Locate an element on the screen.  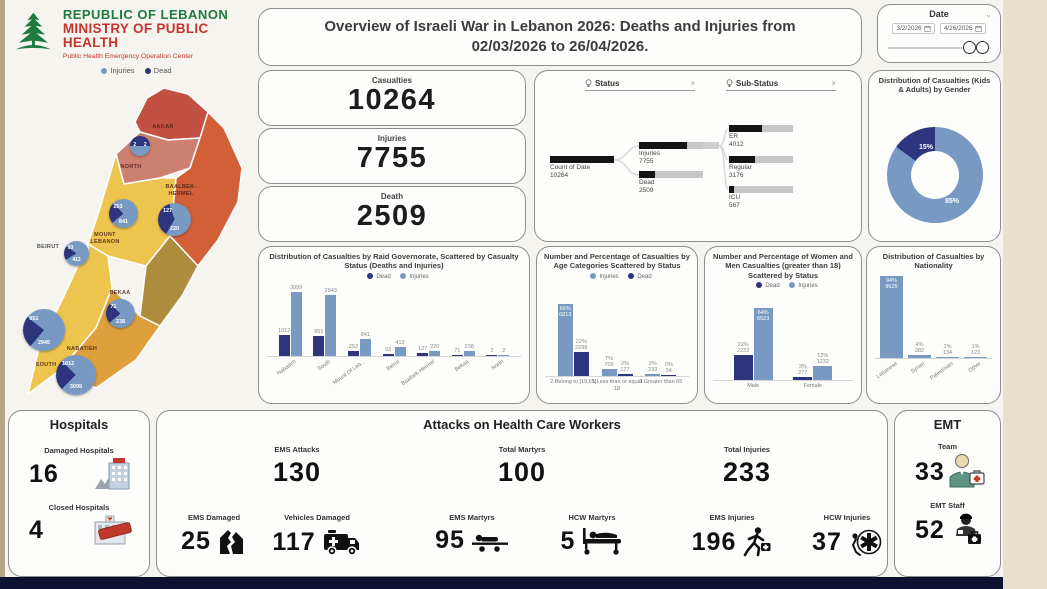
bar-injuries-2-belong-to-19-65-: 66% 6813 is located at coordinates (565, 340).